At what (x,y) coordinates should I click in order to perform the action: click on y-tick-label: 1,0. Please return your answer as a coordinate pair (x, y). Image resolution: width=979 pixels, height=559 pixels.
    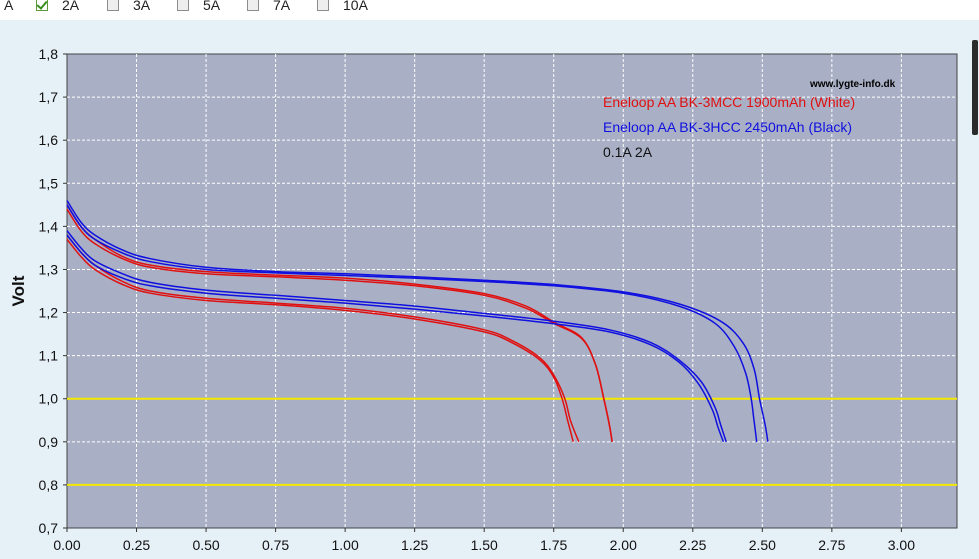
    Looking at the image, I should click on (49, 399).